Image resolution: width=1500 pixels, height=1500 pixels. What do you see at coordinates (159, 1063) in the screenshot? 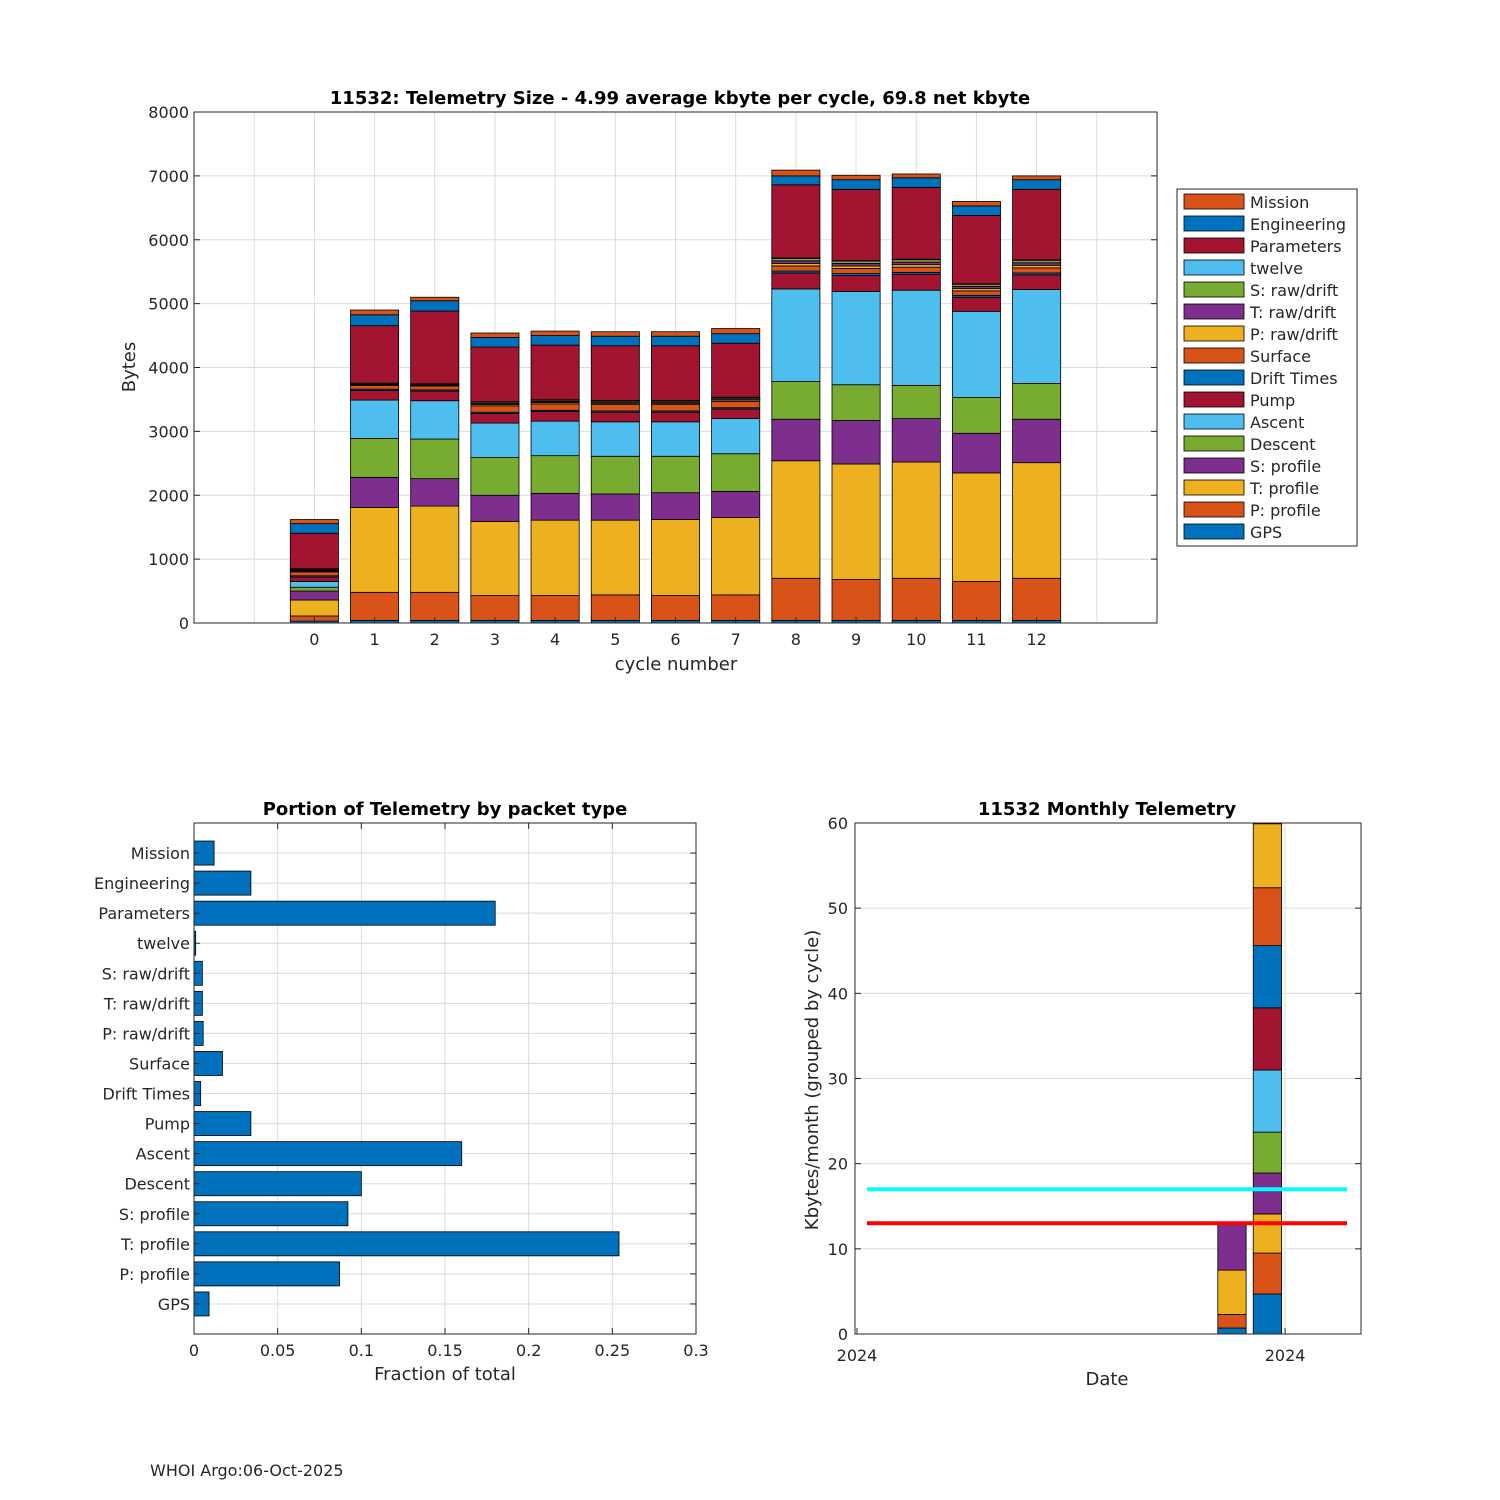
I see `y-tick-label: Surface` at bounding box center [159, 1063].